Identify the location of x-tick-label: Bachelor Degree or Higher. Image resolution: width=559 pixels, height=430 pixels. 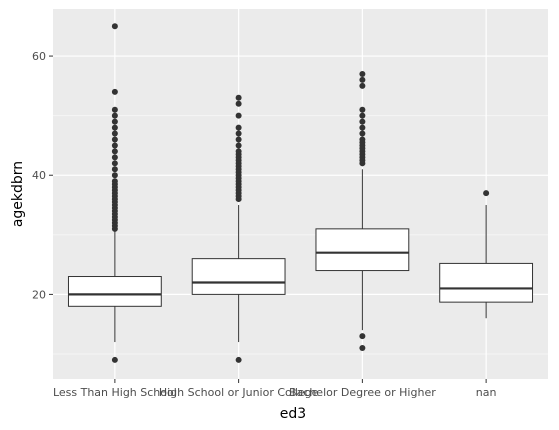
(362, 392).